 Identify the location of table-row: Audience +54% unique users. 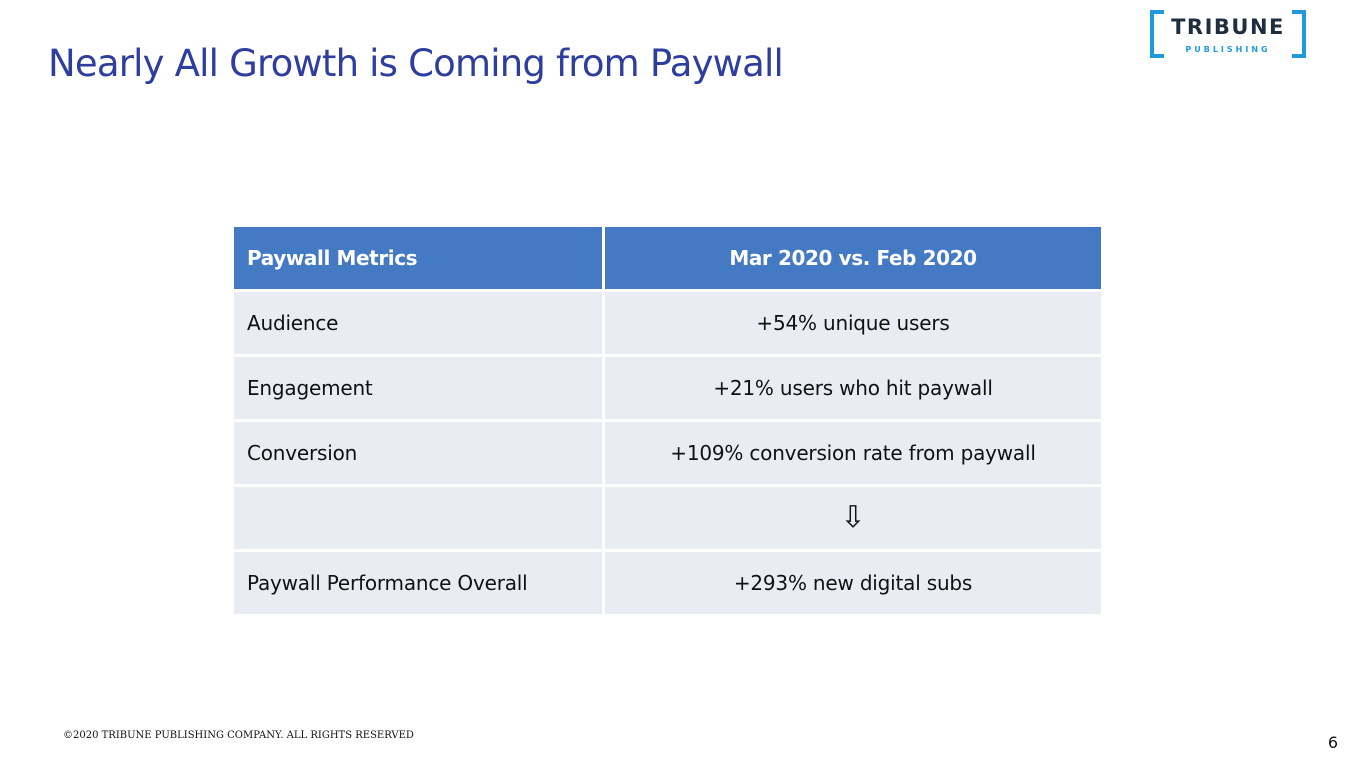
(667, 323).